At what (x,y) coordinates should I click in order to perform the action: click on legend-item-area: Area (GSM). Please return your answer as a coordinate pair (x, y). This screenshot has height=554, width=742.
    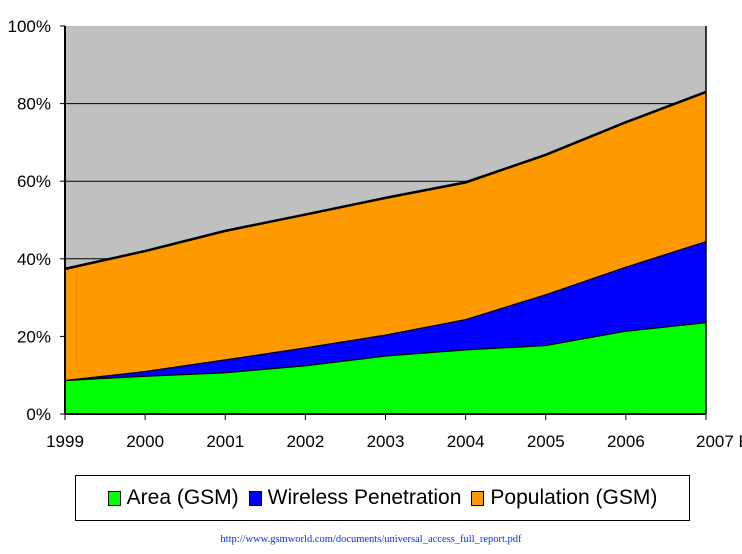
    Looking at the image, I should click on (173, 498).